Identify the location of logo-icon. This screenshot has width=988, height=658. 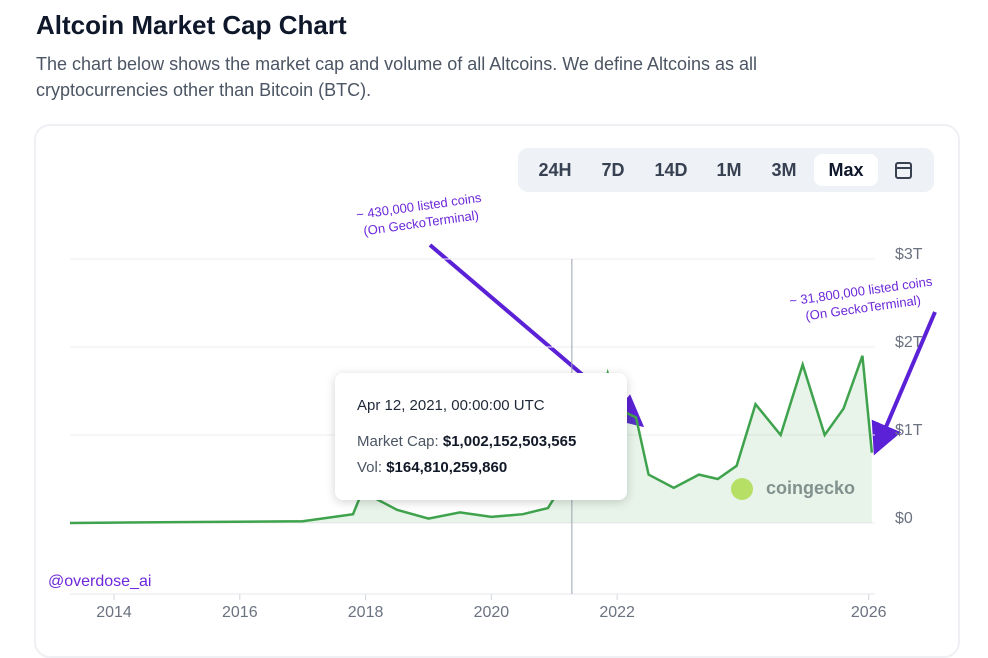
(742, 489).